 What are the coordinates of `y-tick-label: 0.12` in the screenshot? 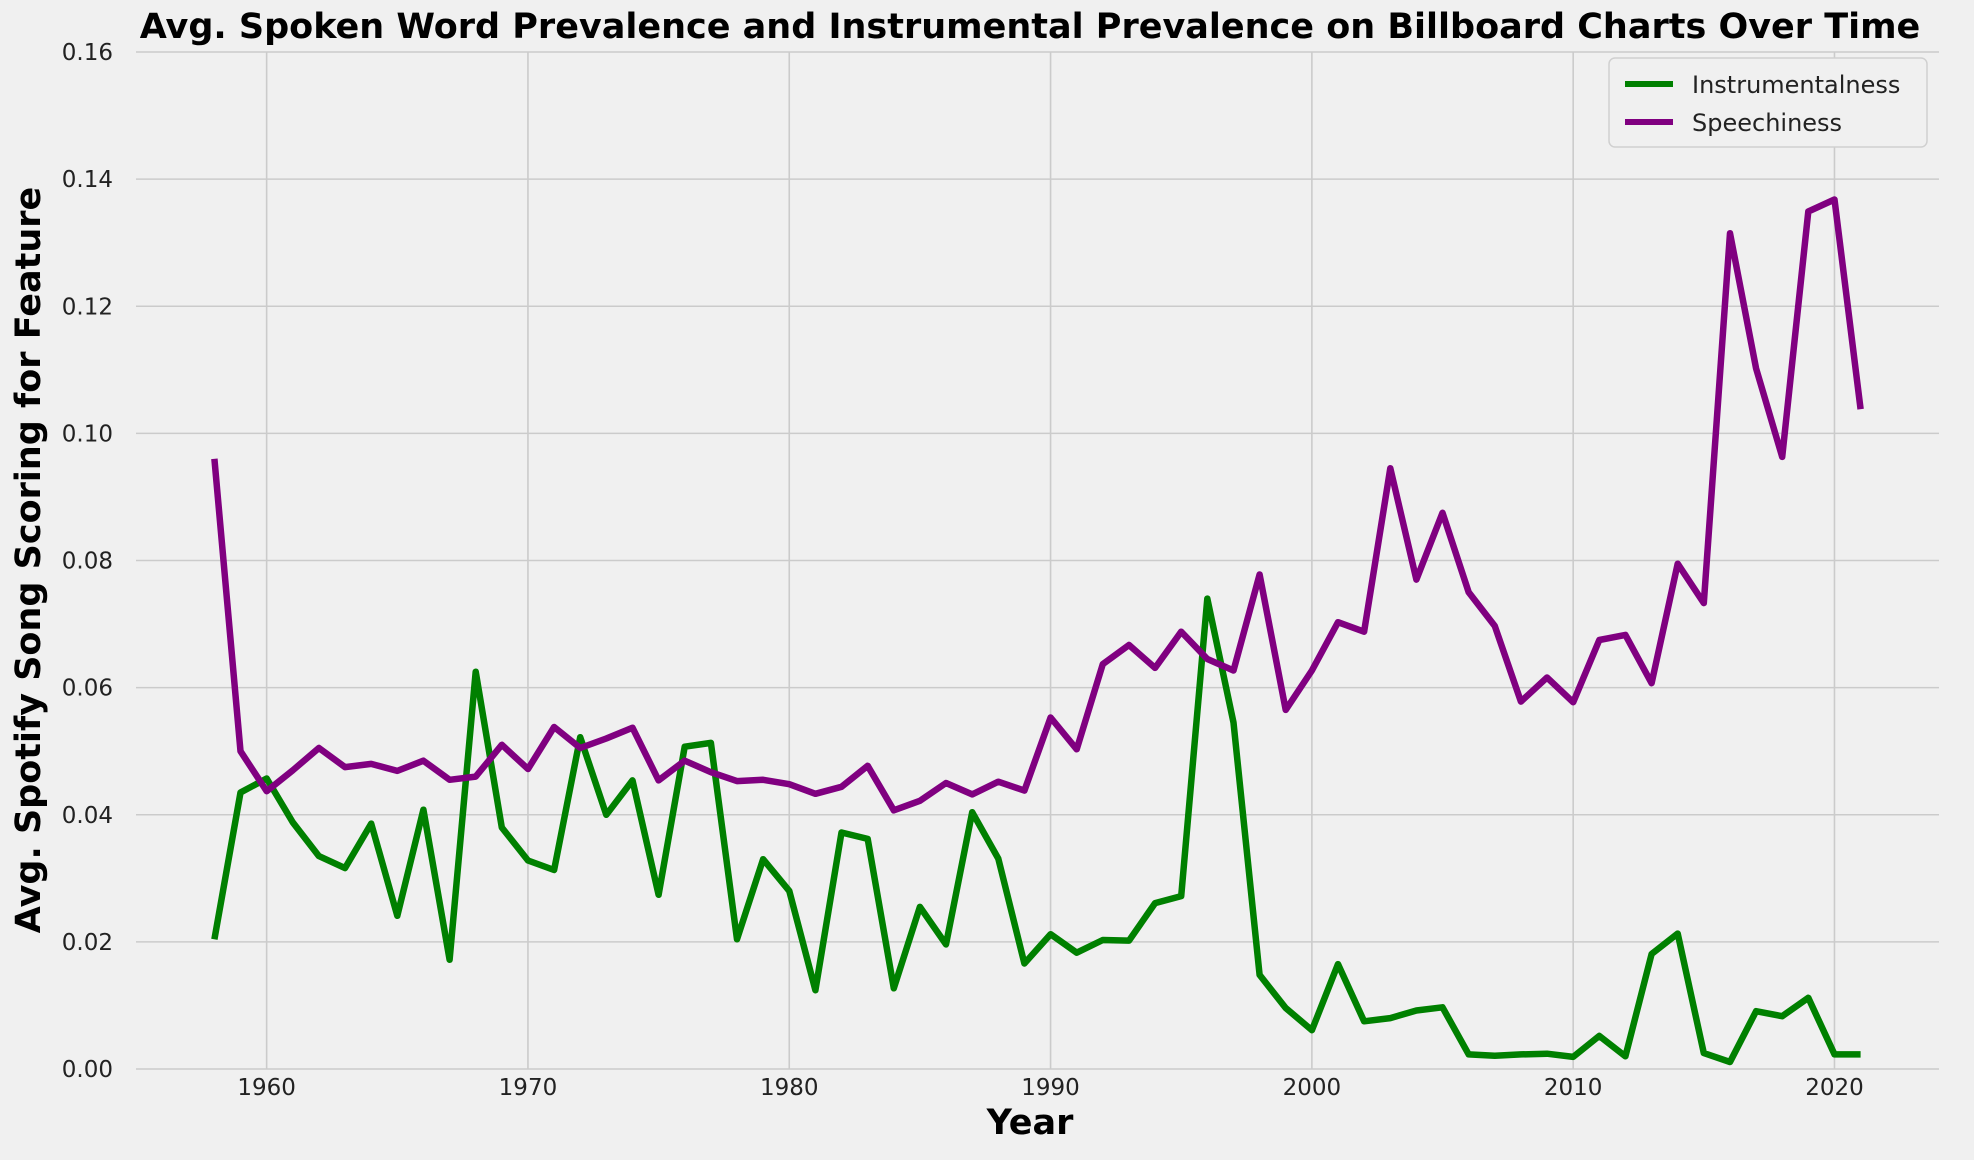 It's located at (87, 307).